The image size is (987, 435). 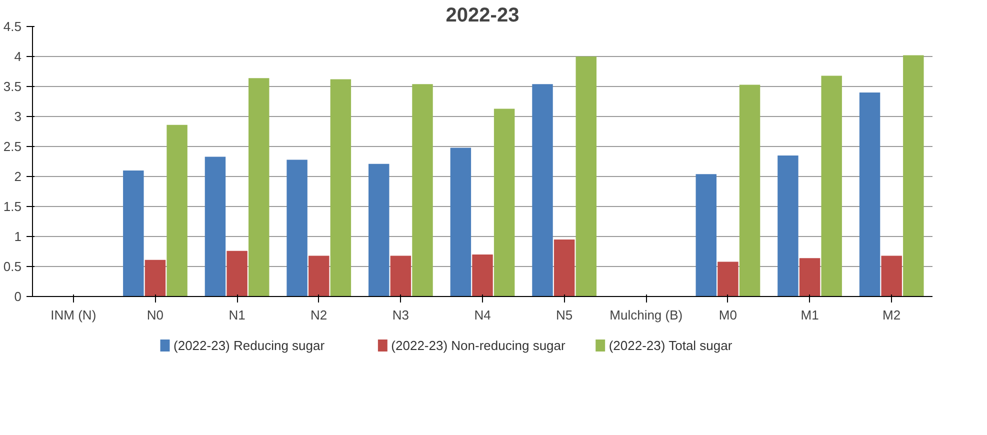 What do you see at coordinates (73, 315) in the screenshot?
I see `x-tick-label: INM (N)` at bounding box center [73, 315].